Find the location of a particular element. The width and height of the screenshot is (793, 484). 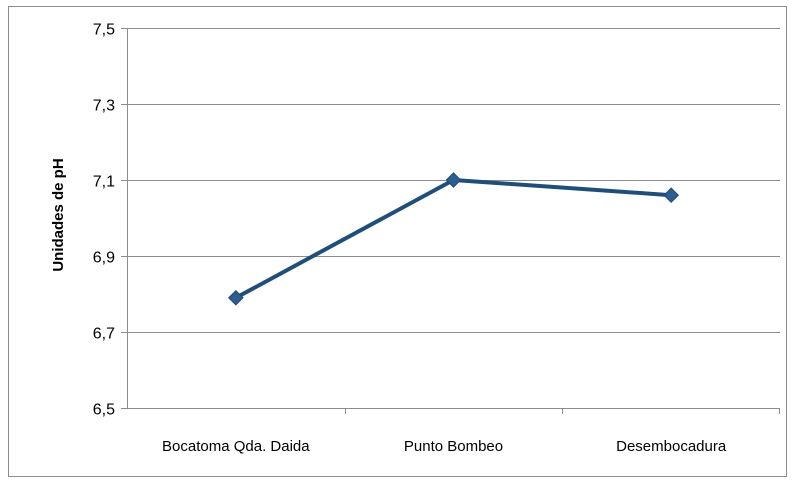

y-axis-title: Unidades de pH is located at coordinates (58, 214).